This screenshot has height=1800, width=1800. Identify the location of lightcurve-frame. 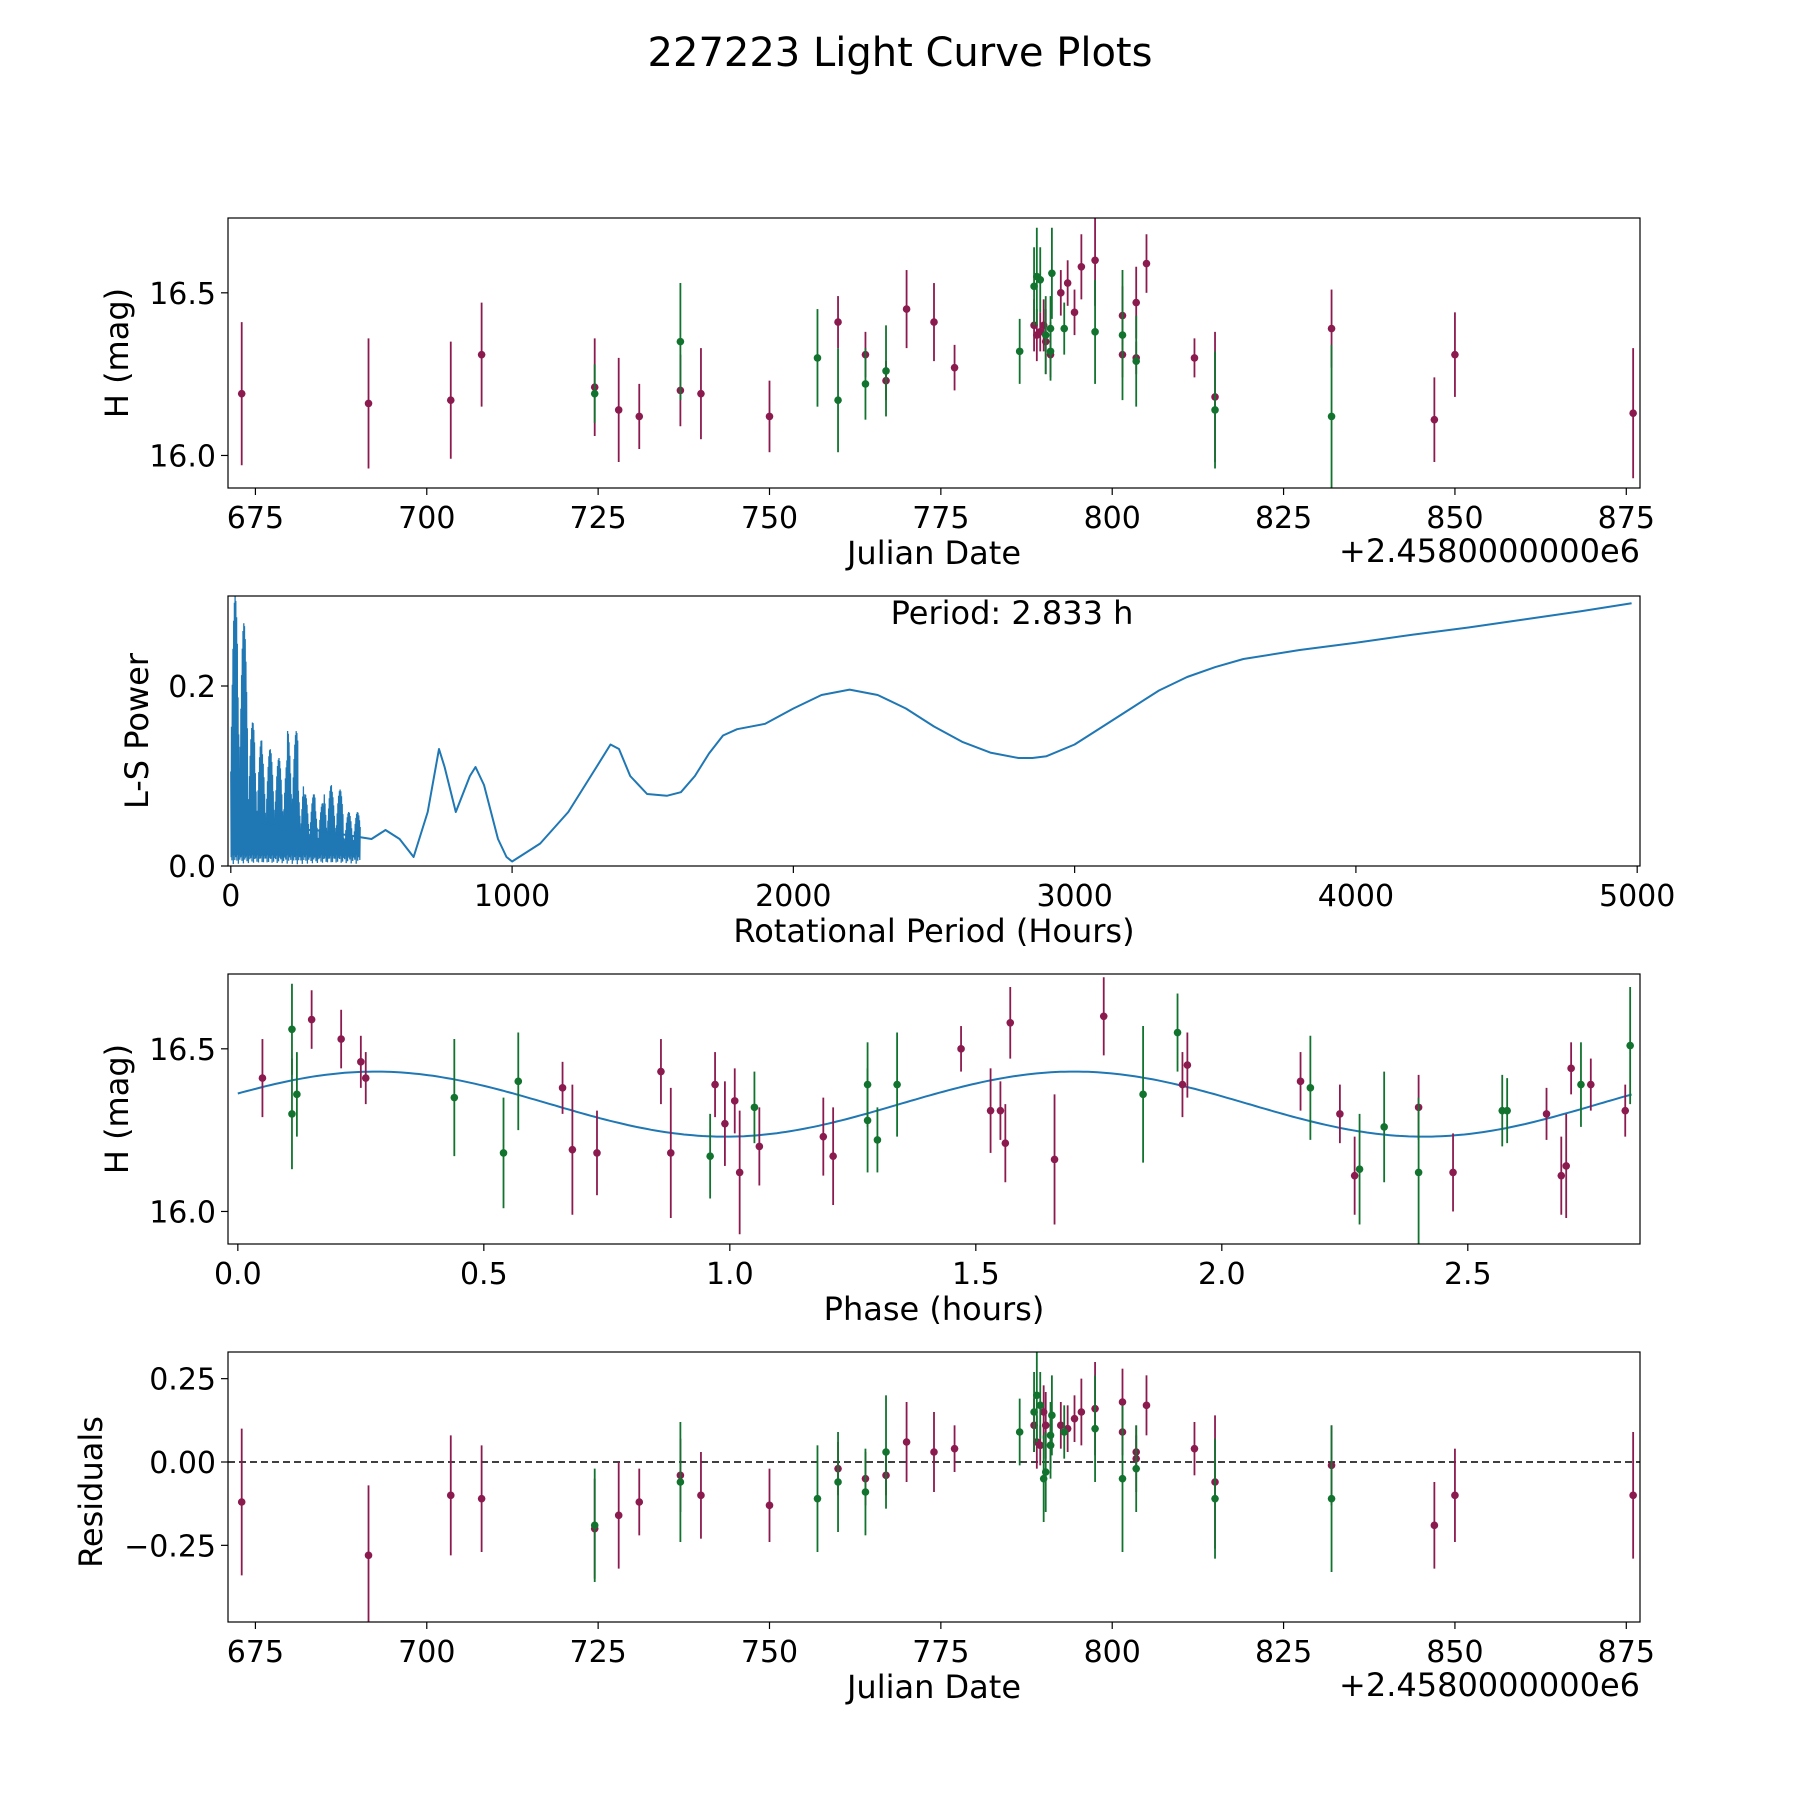
(934, 353).